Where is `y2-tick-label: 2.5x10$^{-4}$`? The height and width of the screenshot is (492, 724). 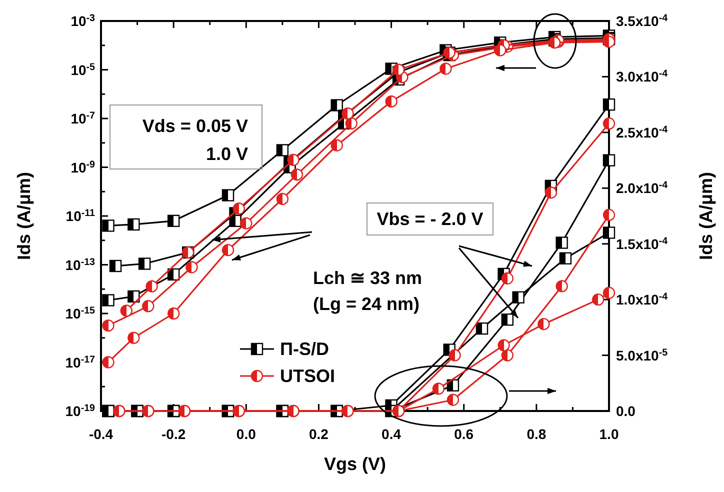 y2-tick-label: 2.5x10$^{-4}$ is located at coordinates (642, 132).